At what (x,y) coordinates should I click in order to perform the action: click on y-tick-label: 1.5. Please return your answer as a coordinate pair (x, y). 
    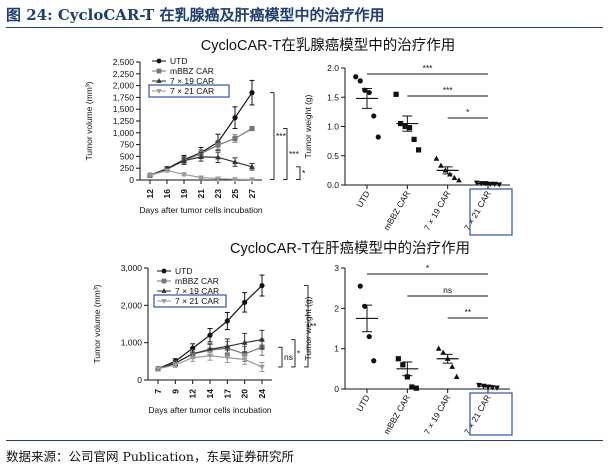
    Looking at the image, I should click on (333, 97).